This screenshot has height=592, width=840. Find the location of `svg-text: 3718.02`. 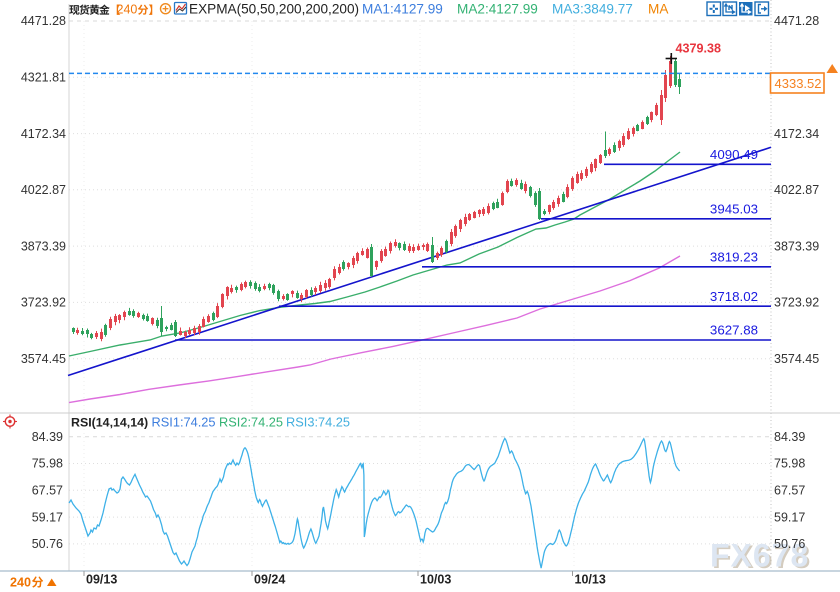

svg-text: 3718.02 is located at coordinates (734, 296).